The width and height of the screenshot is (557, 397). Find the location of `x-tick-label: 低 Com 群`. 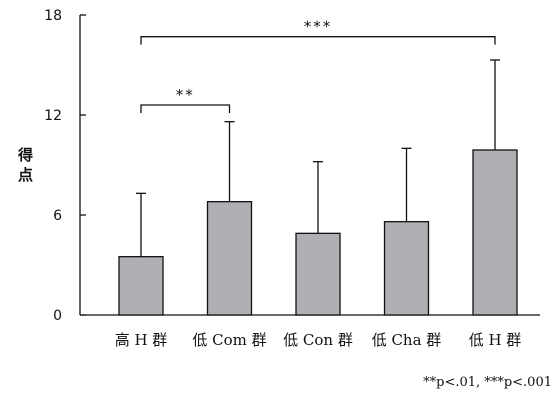

x-tick-label: 低 Com 群 is located at coordinates (229, 340).